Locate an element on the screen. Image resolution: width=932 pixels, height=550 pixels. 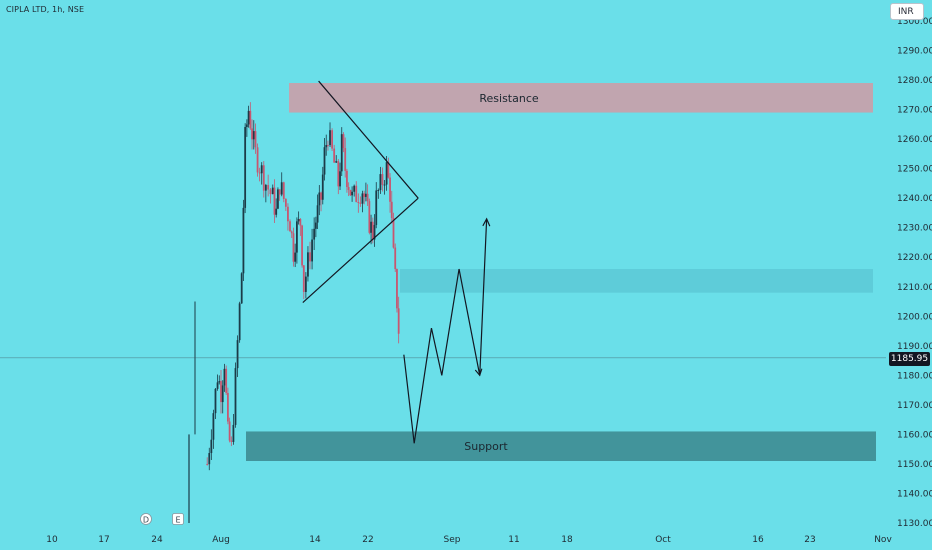
x-tick-label: 22 is located at coordinates (367, 540).